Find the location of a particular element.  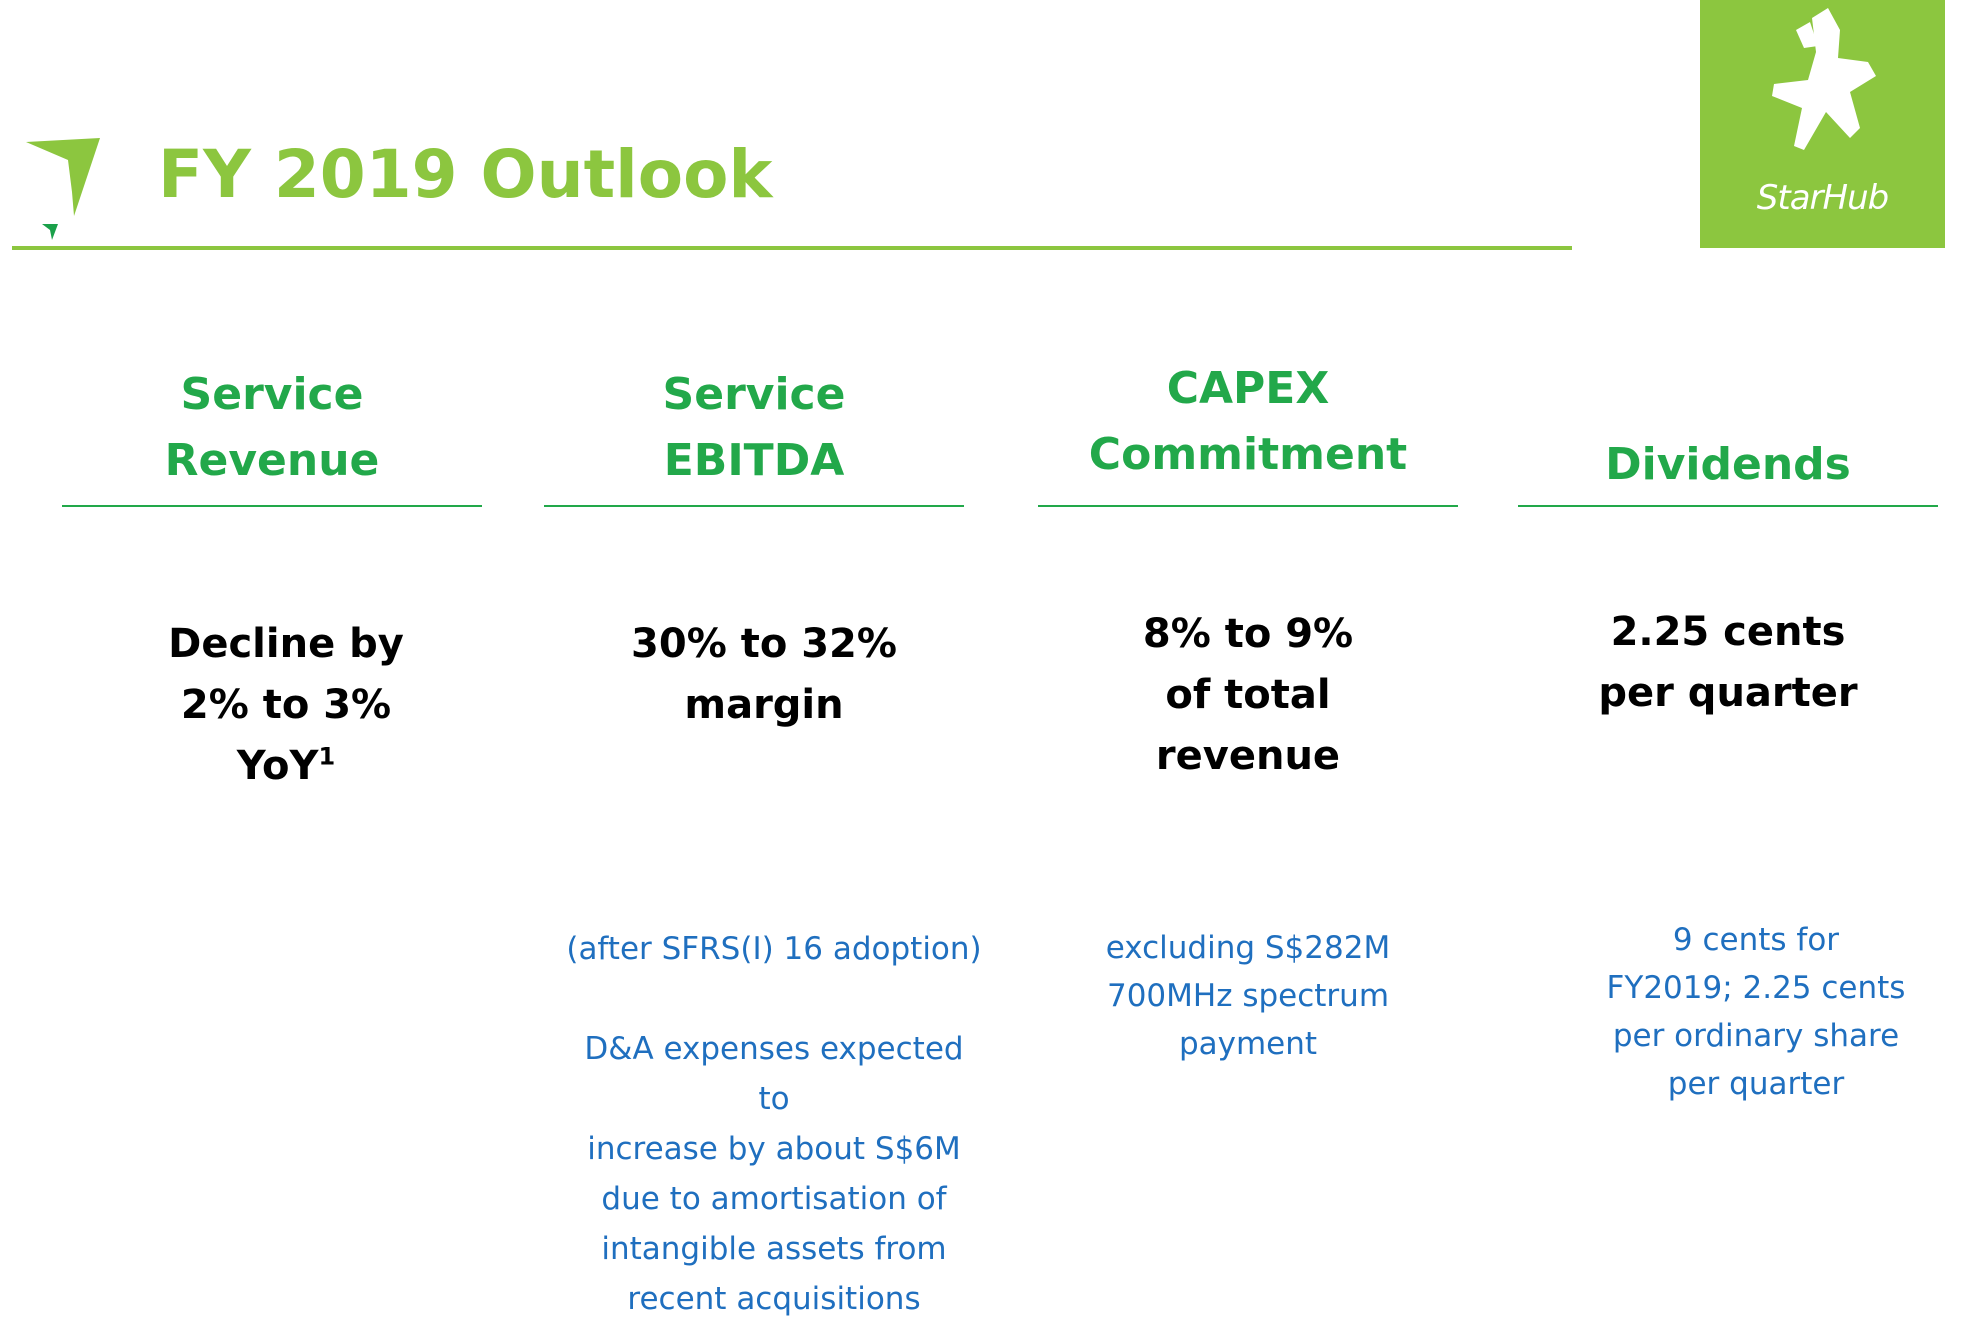

starhub-star-icon is located at coordinates (1824, 79).